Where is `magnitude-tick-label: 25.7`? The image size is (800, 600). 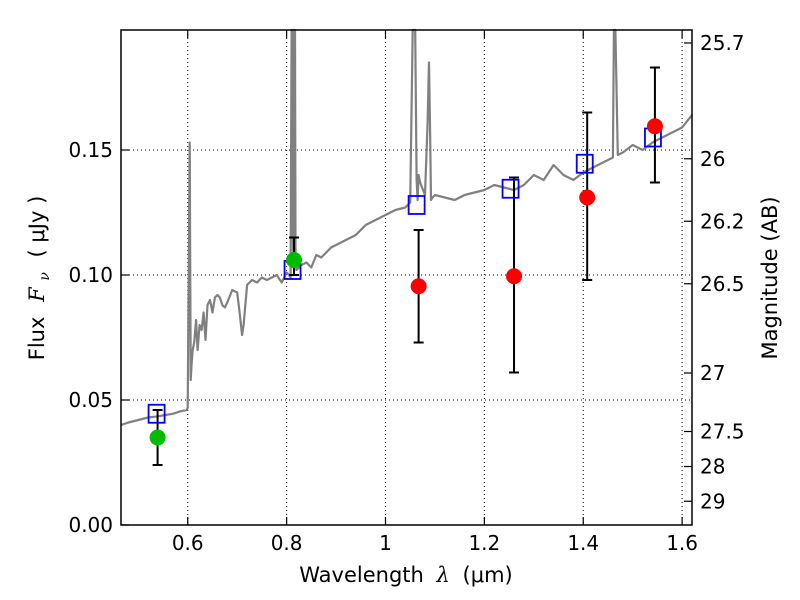 magnitude-tick-label: 25.7 is located at coordinates (722, 43).